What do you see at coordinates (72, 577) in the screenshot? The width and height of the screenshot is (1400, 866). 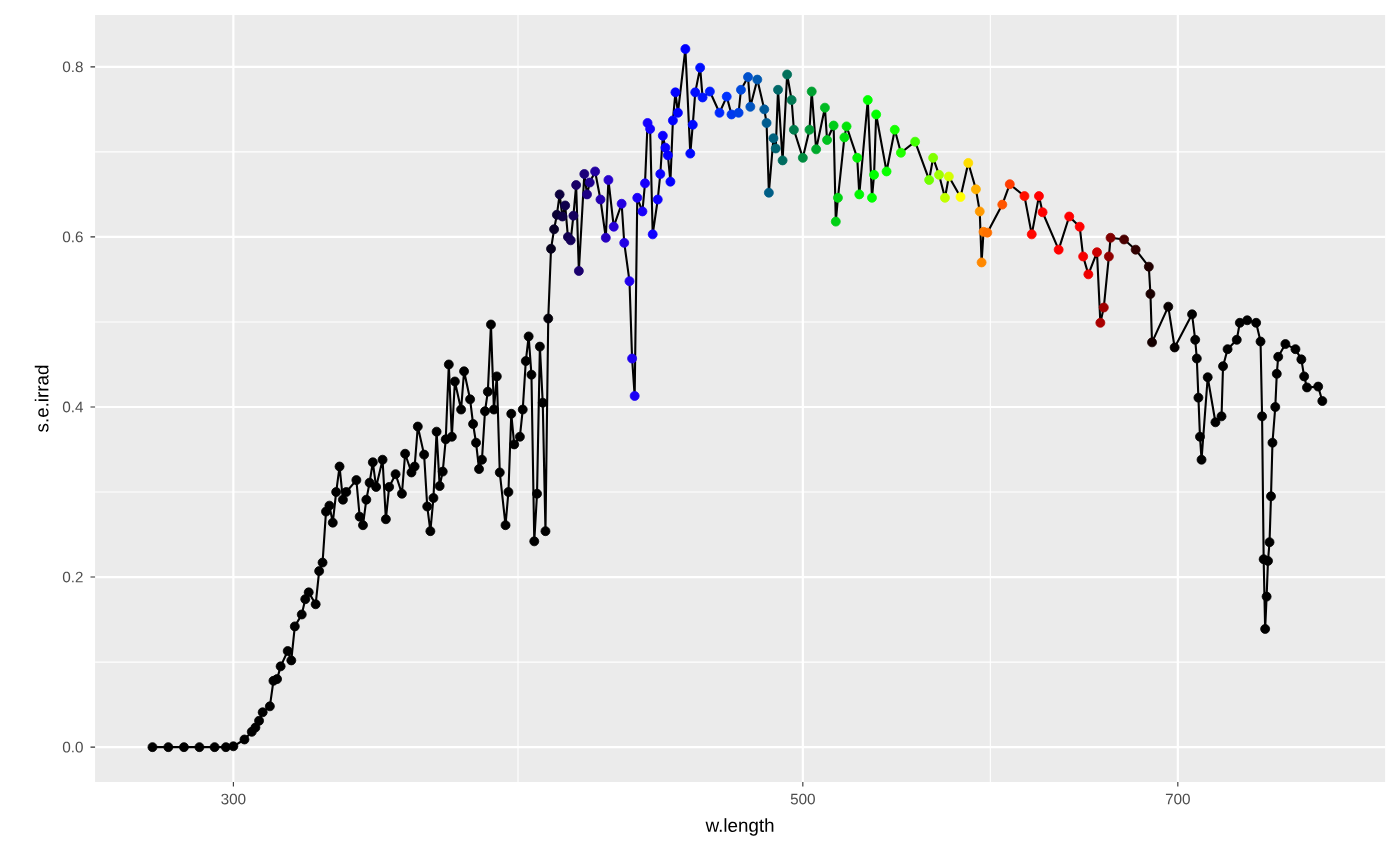 I see `y-tick-label: 0.2` at bounding box center [72, 577].